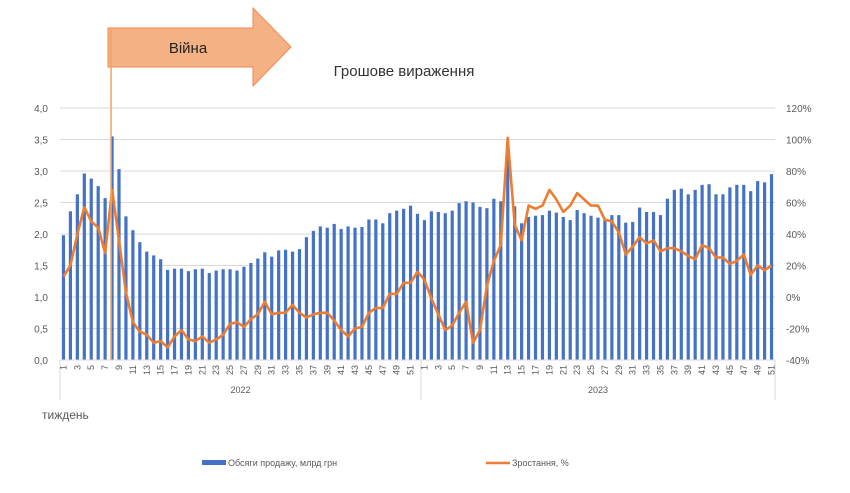 The image size is (850, 493). What do you see at coordinates (41, 298) in the screenshot?
I see `y-left-tick-label: 1,0` at bounding box center [41, 298].